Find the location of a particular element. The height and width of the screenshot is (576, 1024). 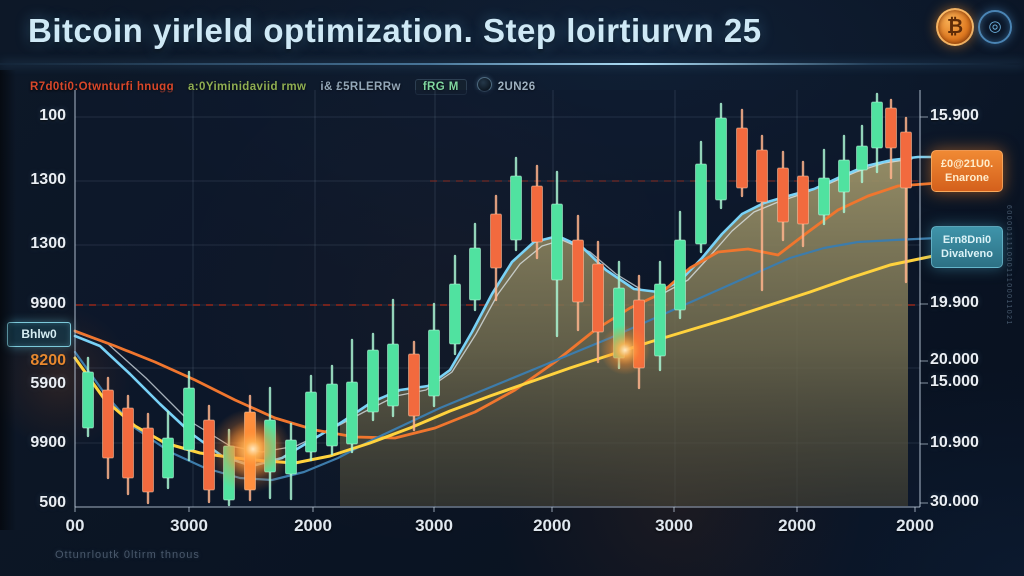

right-axis-micro-note: 60000111100011100011021 is located at coordinates (1008, 265).